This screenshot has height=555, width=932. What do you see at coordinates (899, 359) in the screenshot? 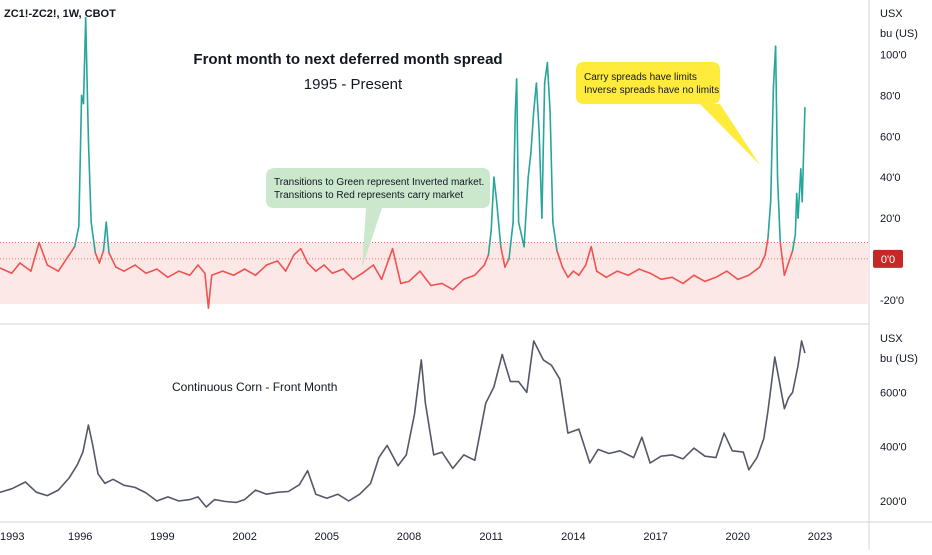
I see `bottom-axis-unit-sub: bu (US)` at bounding box center [899, 359].